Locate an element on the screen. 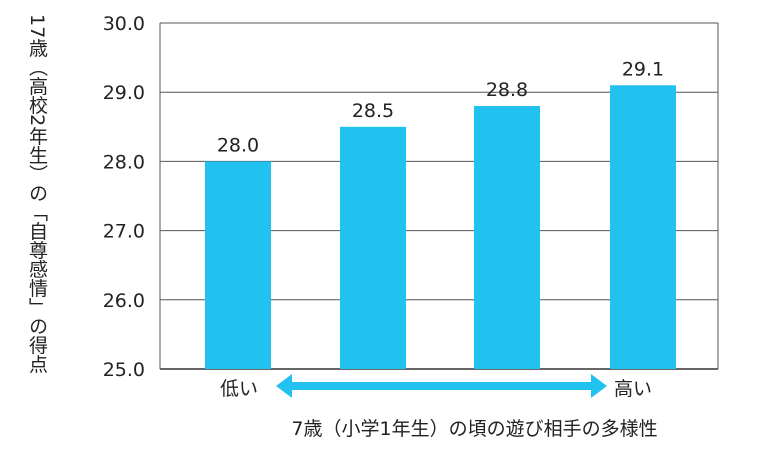 The width and height of the screenshot is (759, 453). y-tick-label: 28.0 is located at coordinates (124, 162).